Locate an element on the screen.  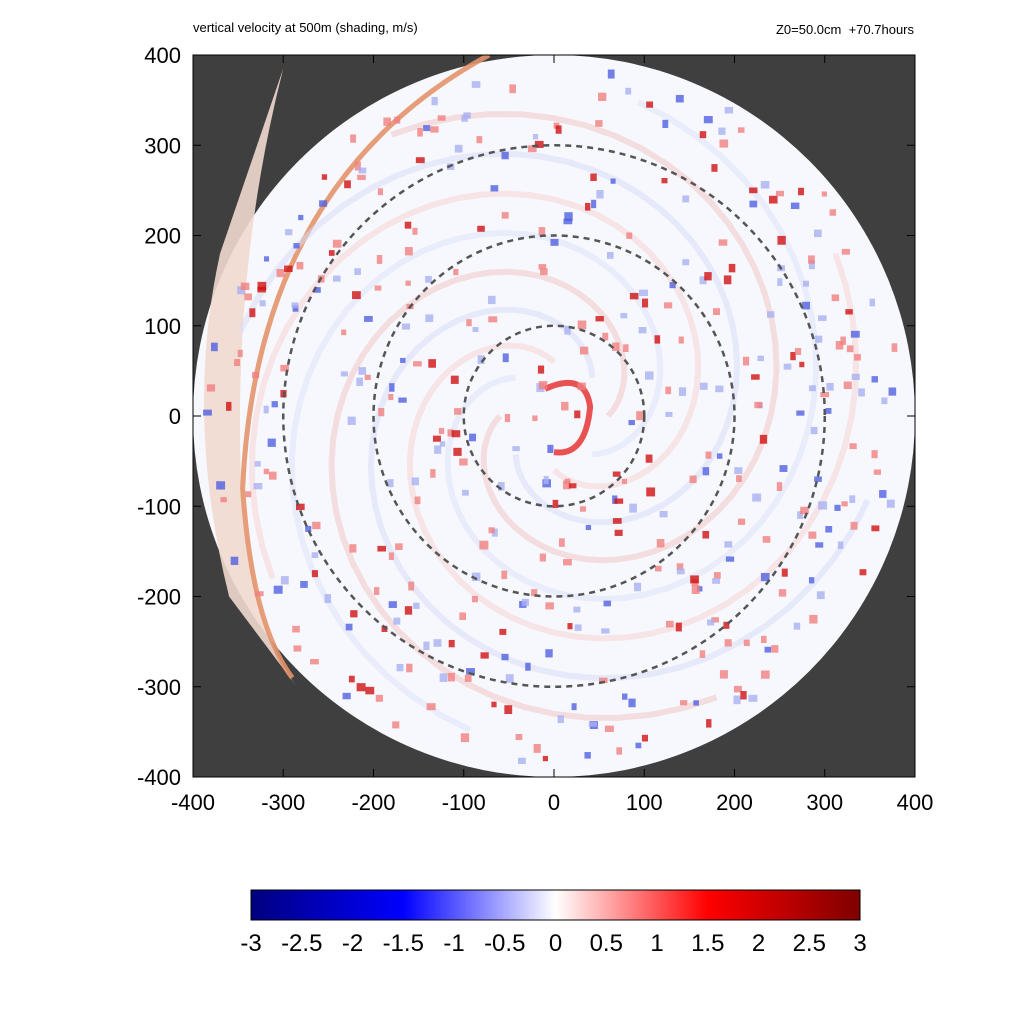
colorbar-tick-label: 0.5 is located at coordinates (606, 943).